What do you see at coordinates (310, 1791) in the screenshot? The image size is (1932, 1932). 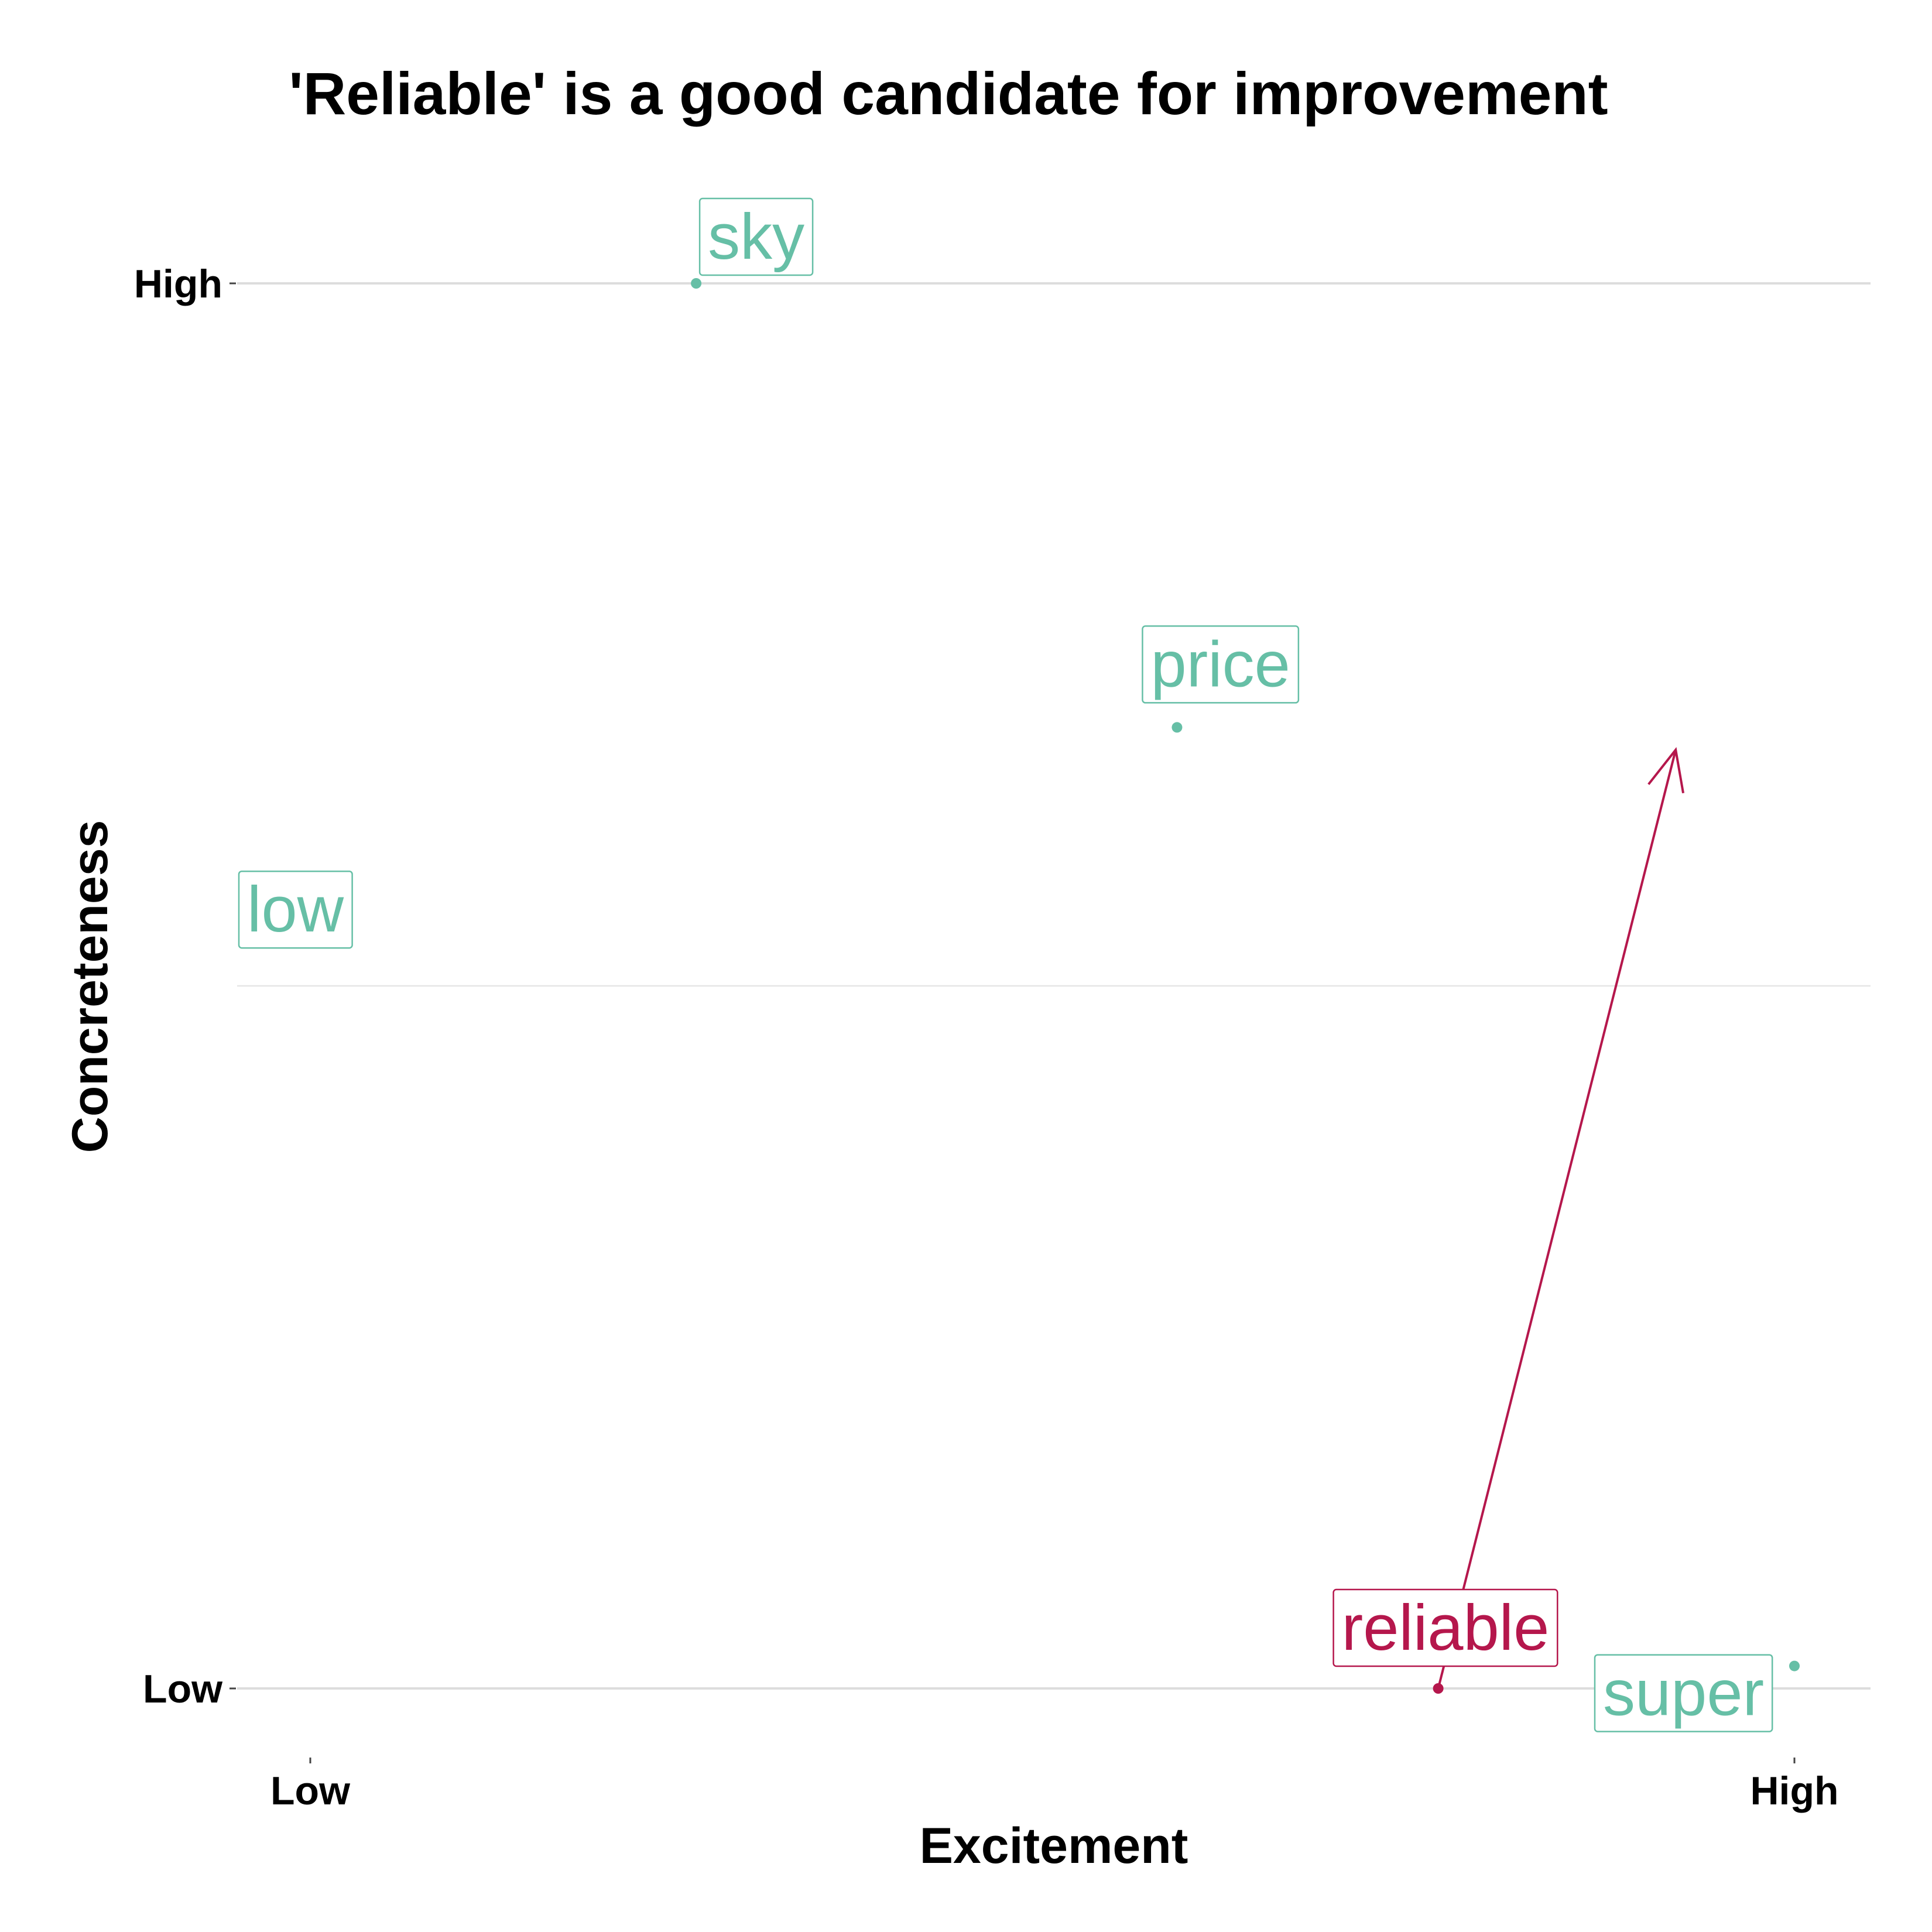 I see `x-tick-label: Low` at bounding box center [310, 1791].